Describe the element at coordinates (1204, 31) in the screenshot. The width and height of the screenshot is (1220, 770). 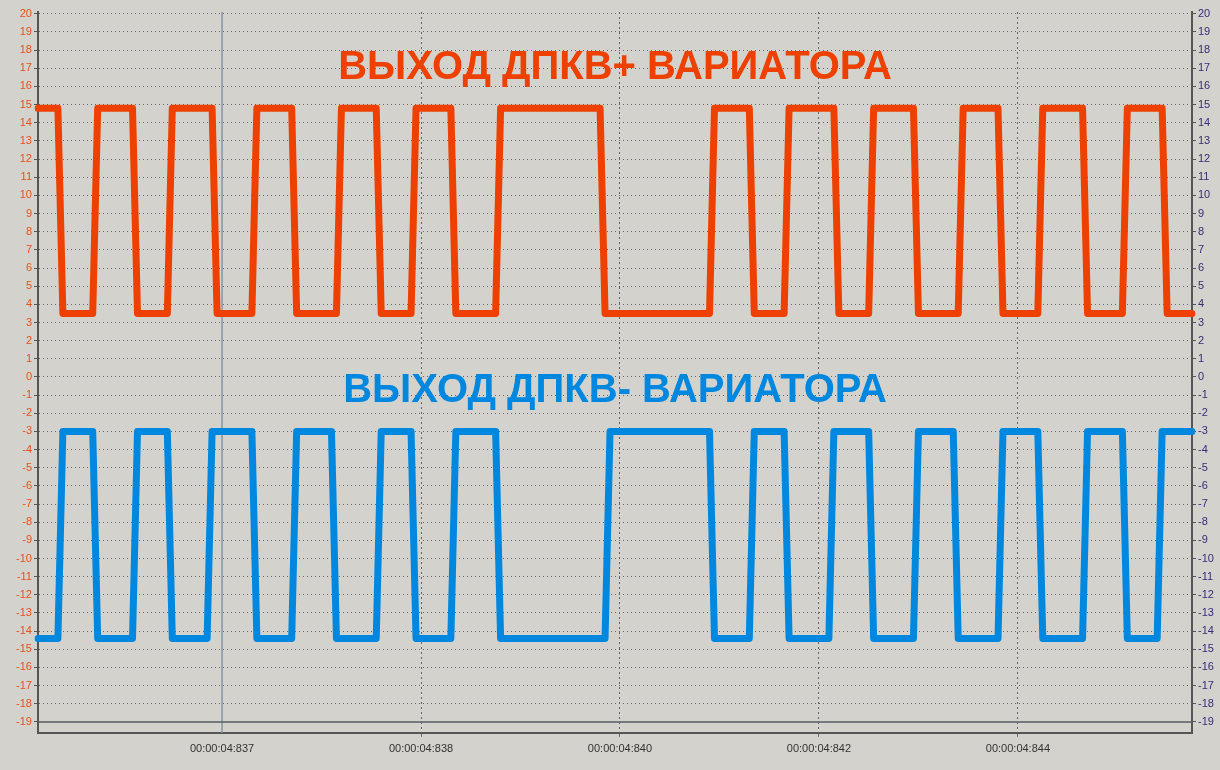
I see `y2-tick-label: 19` at that location.